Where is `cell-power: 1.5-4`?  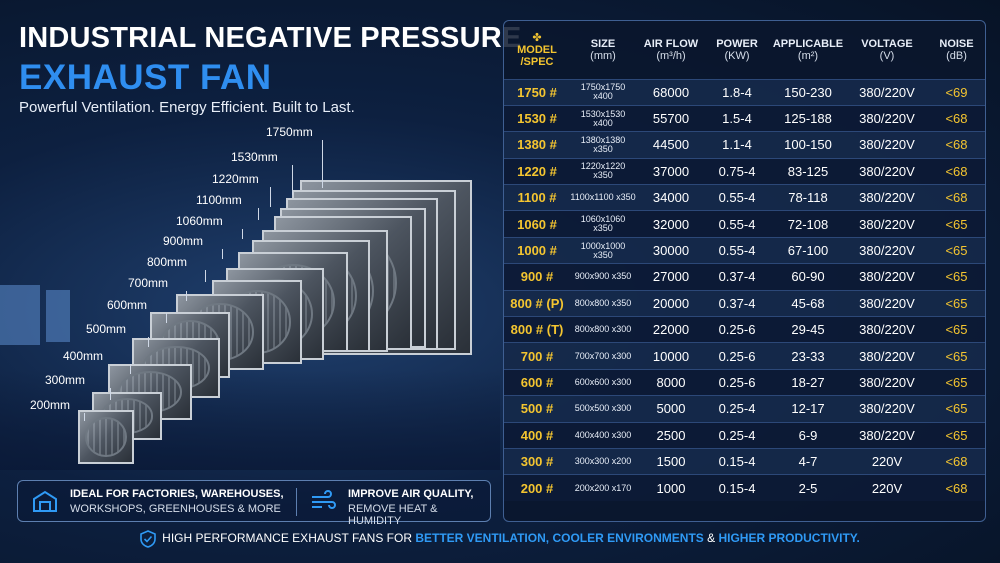 cell-power: 1.5-4 is located at coordinates (737, 118).